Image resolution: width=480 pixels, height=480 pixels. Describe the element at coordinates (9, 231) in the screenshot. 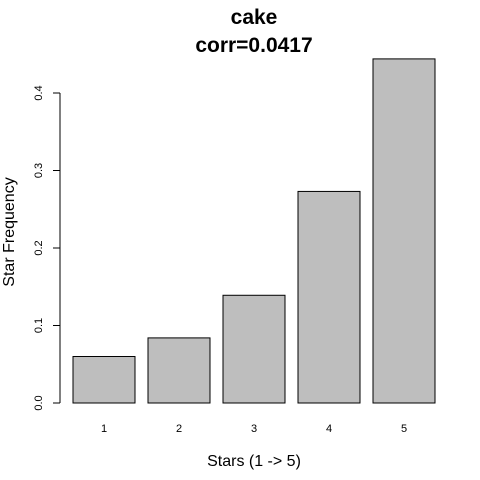

I see `y-axis-label: Star Frequency` at that location.